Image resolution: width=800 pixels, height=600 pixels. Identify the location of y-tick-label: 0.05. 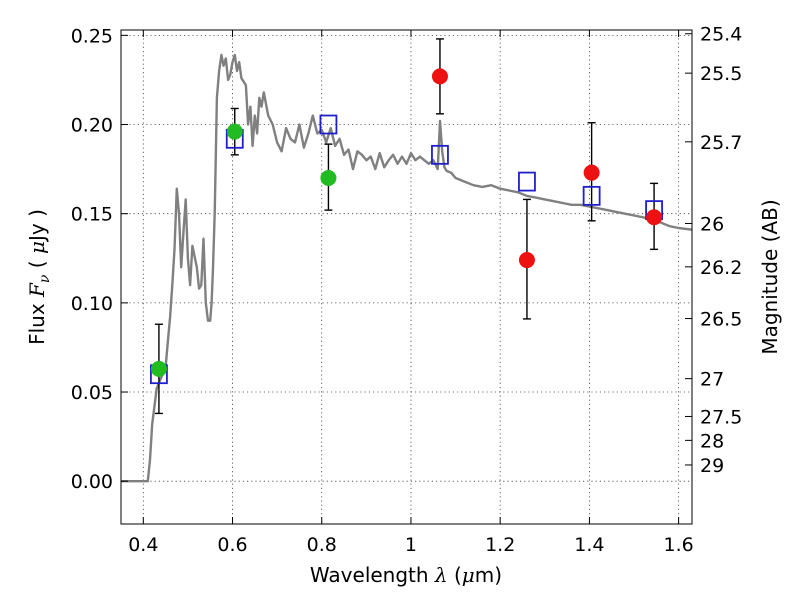
(92, 393).